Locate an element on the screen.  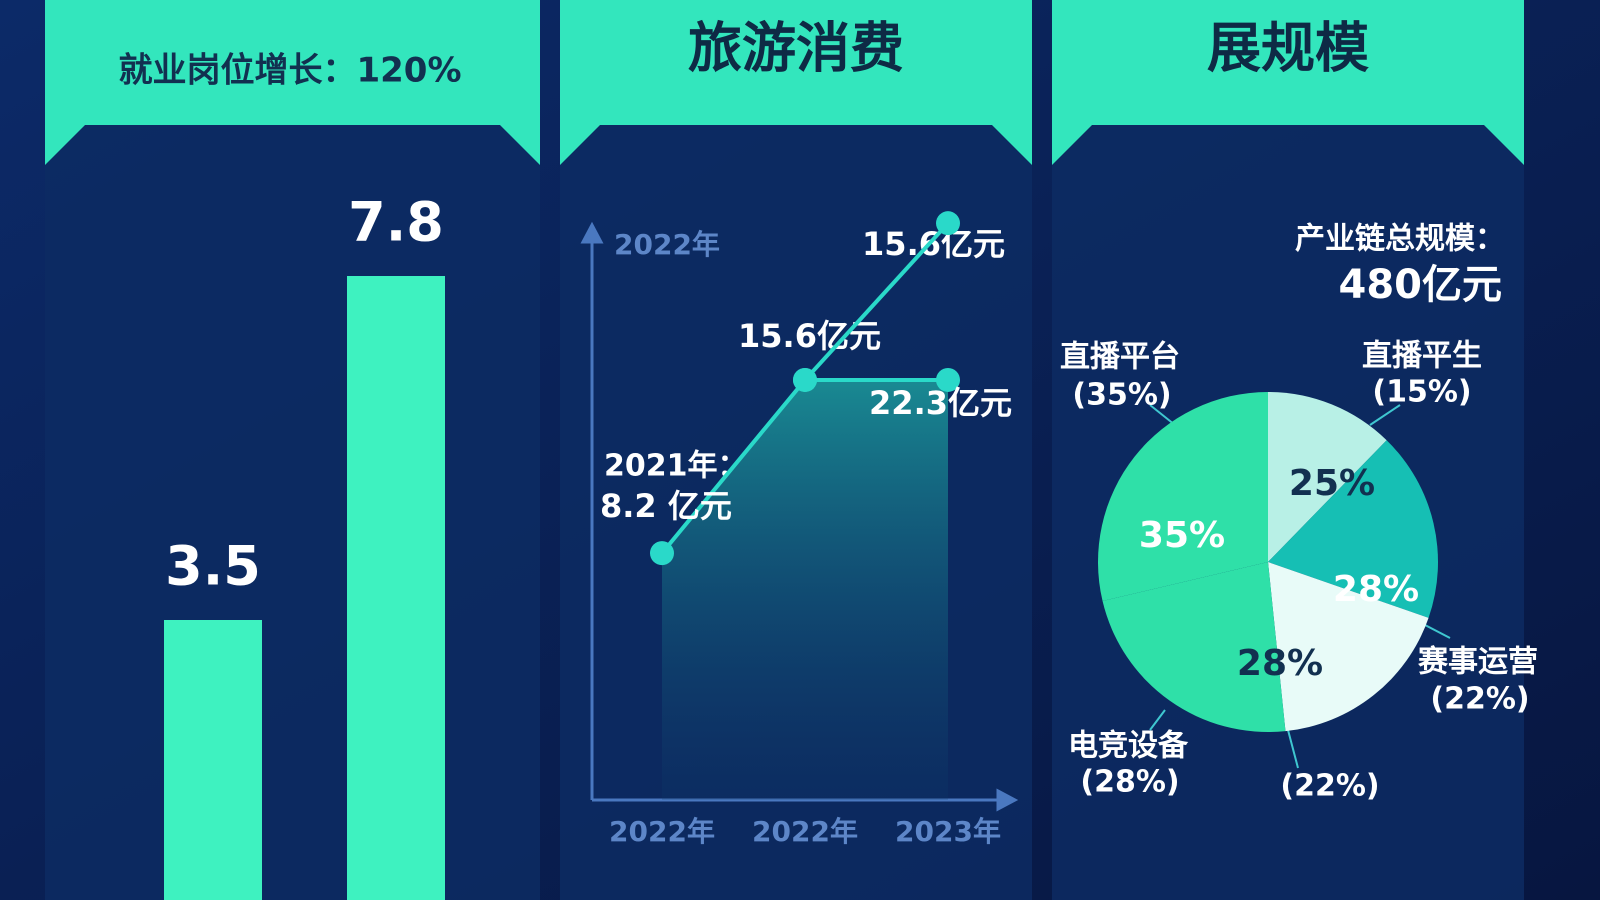
x-tick-label: 2023年 is located at coordinates (948, 831).